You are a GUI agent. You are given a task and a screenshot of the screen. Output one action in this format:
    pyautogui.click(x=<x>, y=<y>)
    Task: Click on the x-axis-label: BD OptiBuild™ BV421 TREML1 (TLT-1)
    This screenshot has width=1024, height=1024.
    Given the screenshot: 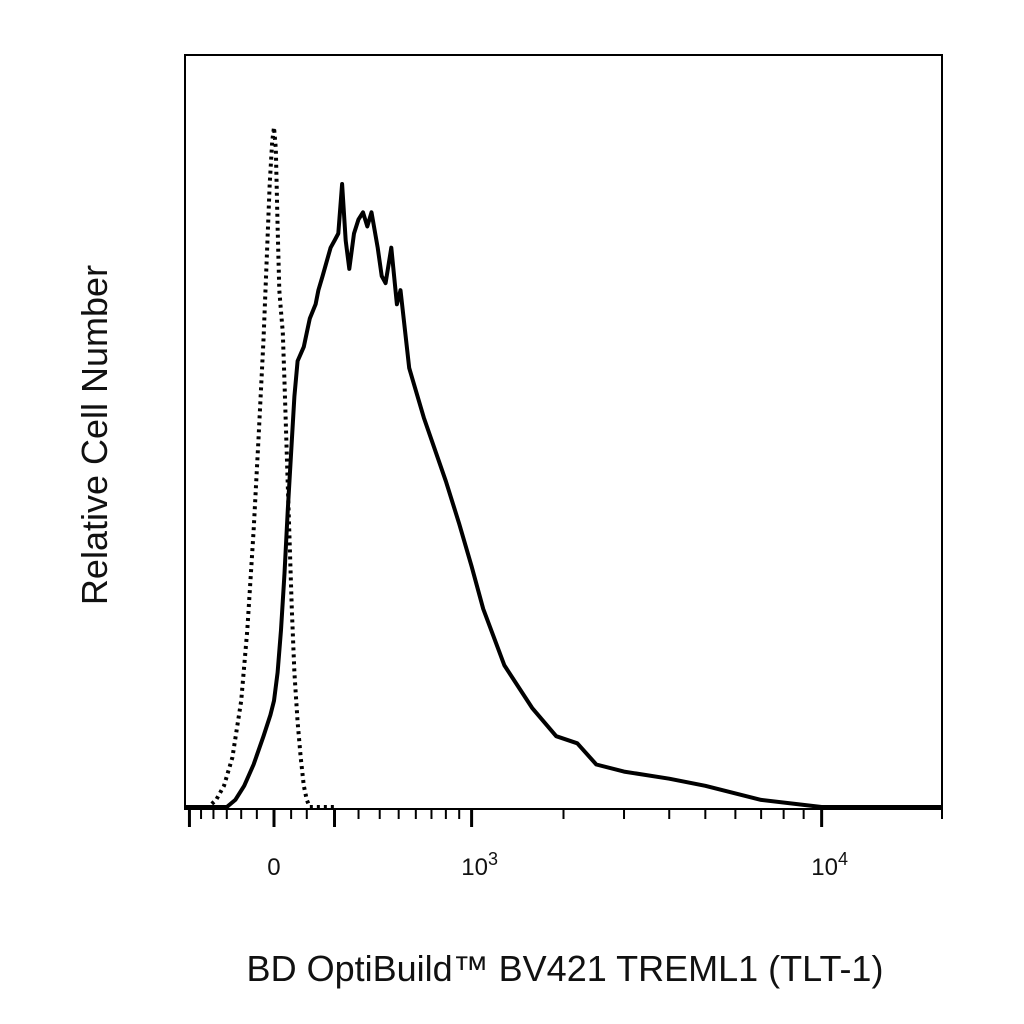 What is the action you would take?
    pyautogui.click(x=565, y=968)
    